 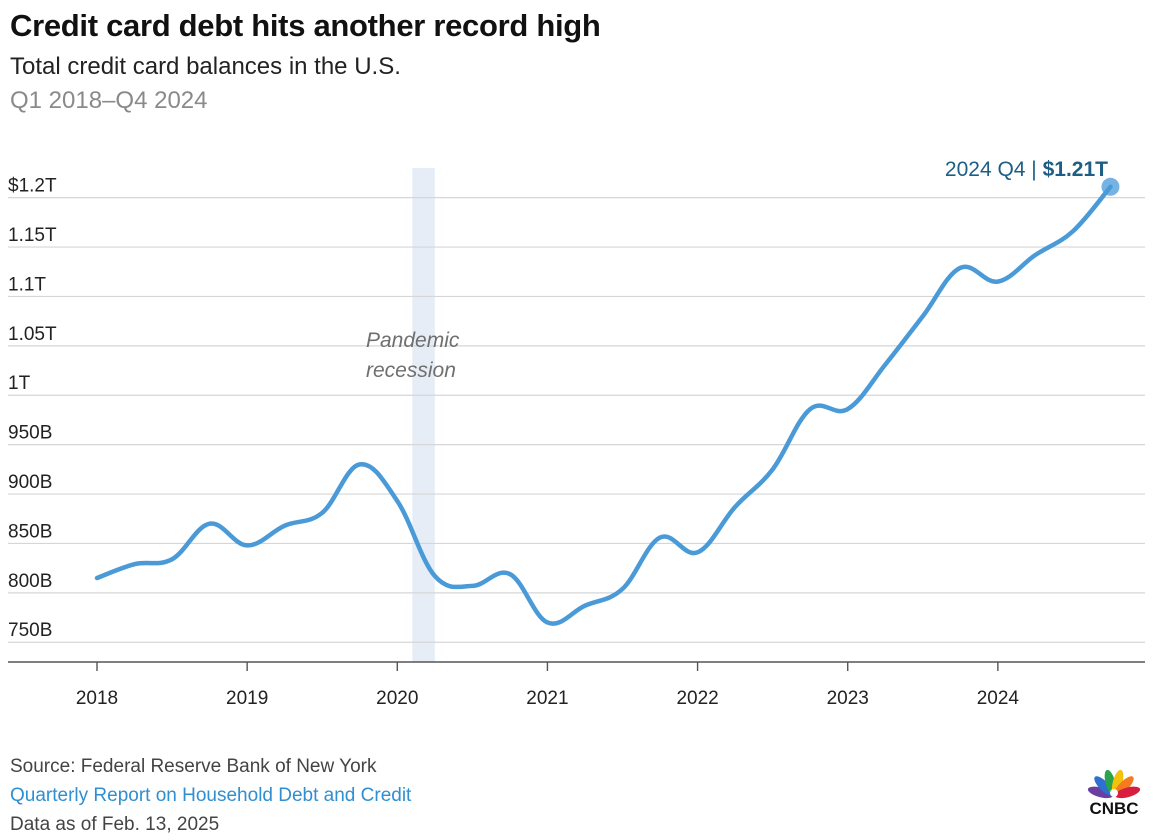 I want to click on x-tick-label: 2021, so click(x=547, y=698).